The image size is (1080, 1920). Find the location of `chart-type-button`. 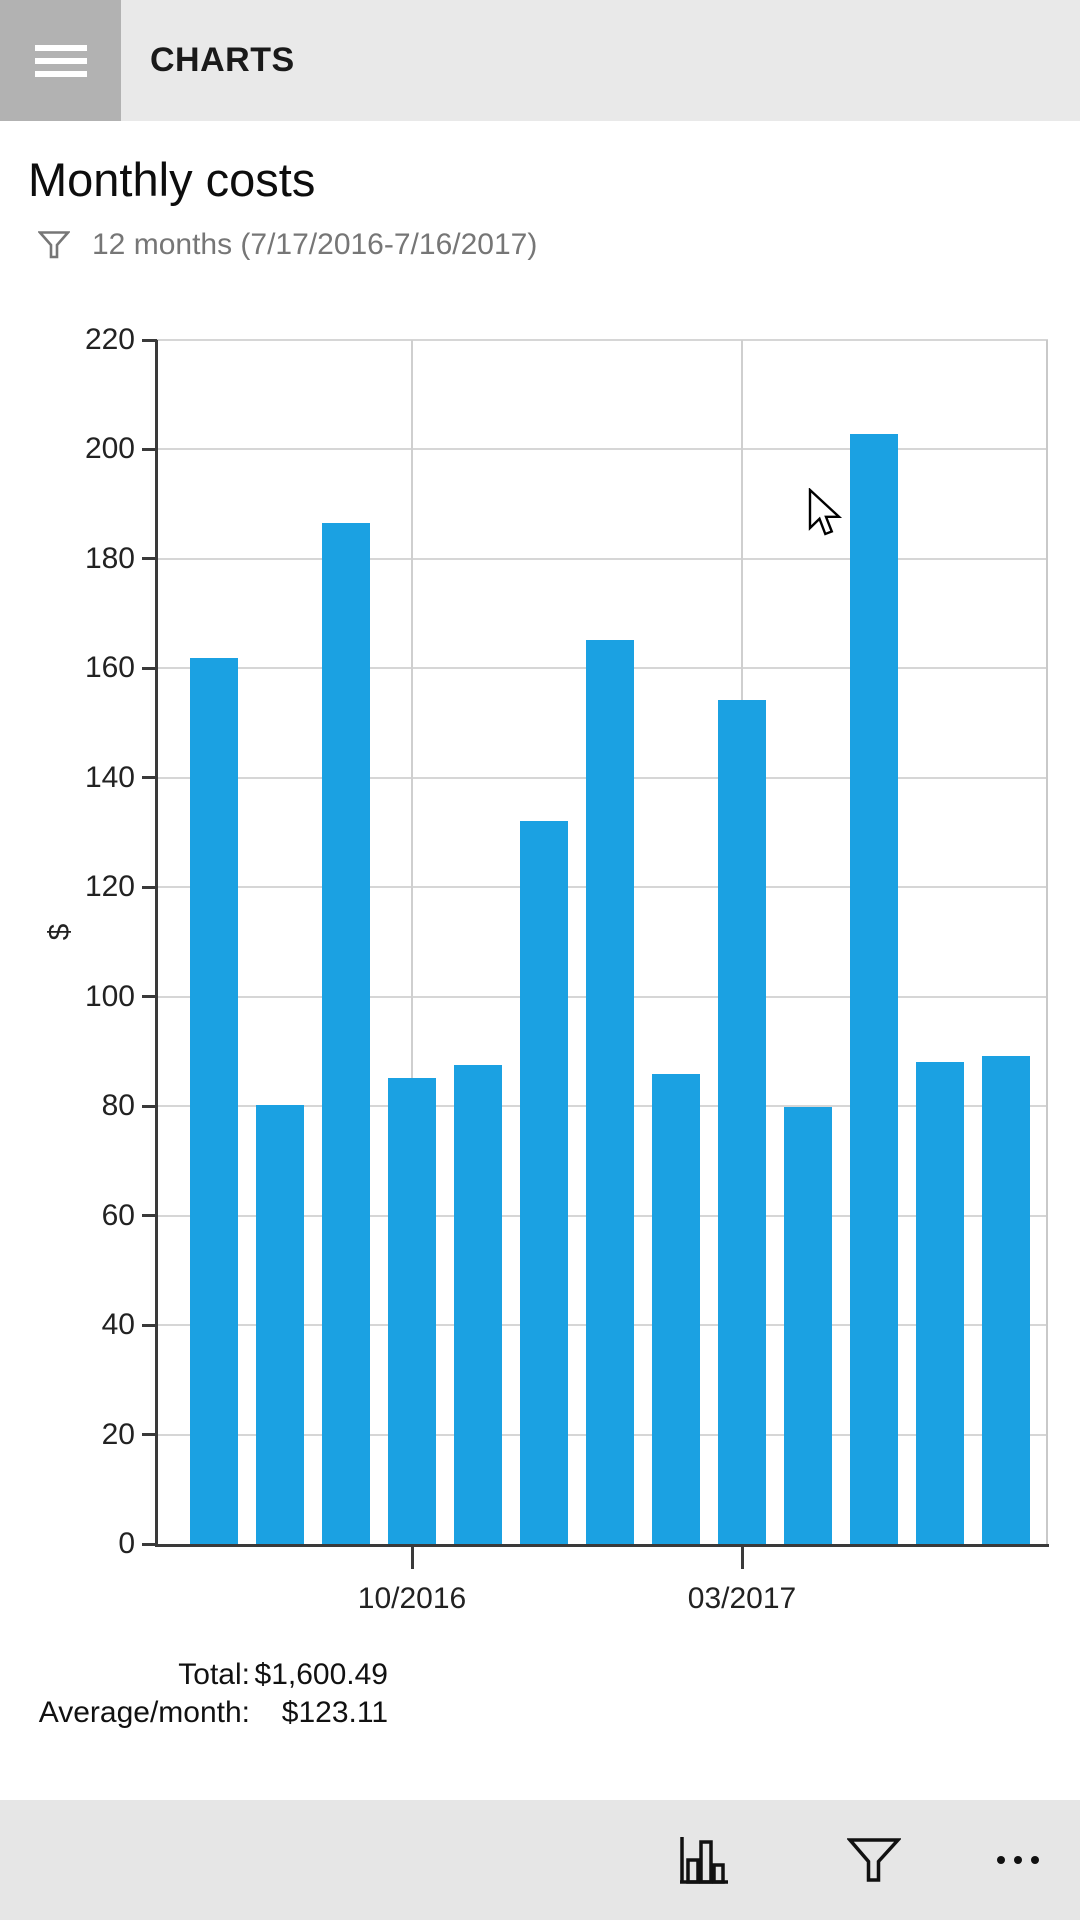

chart-type-button is located at coordinates (704, 1860).